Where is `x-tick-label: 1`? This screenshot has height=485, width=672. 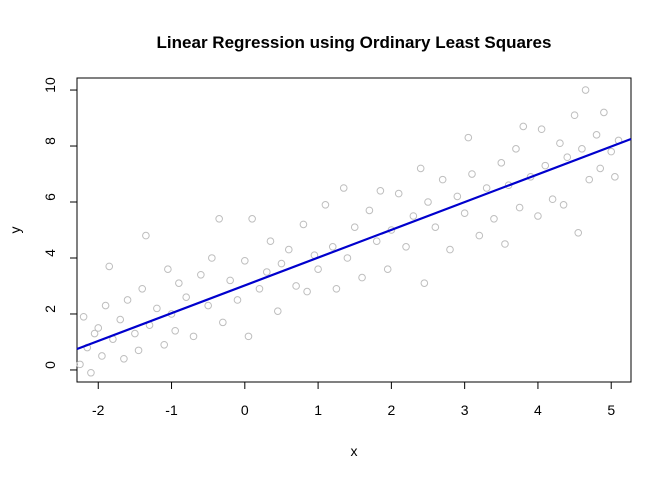 x-tick-label: 1 is located at coordinates (318, 410).